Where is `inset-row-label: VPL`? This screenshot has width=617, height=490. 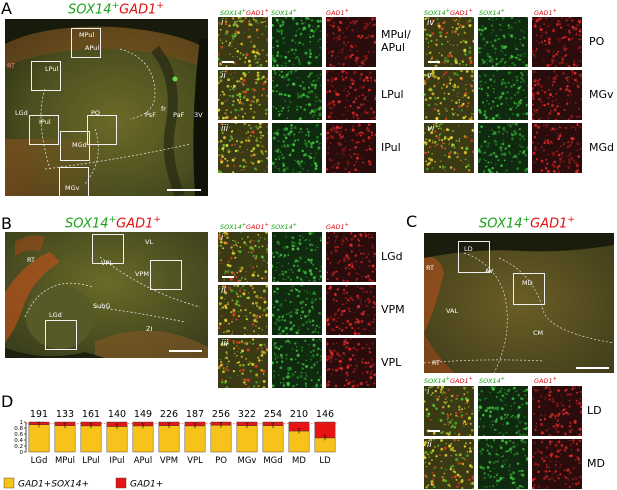
inset-row-label: VPL is located at coordinates (391, 362).